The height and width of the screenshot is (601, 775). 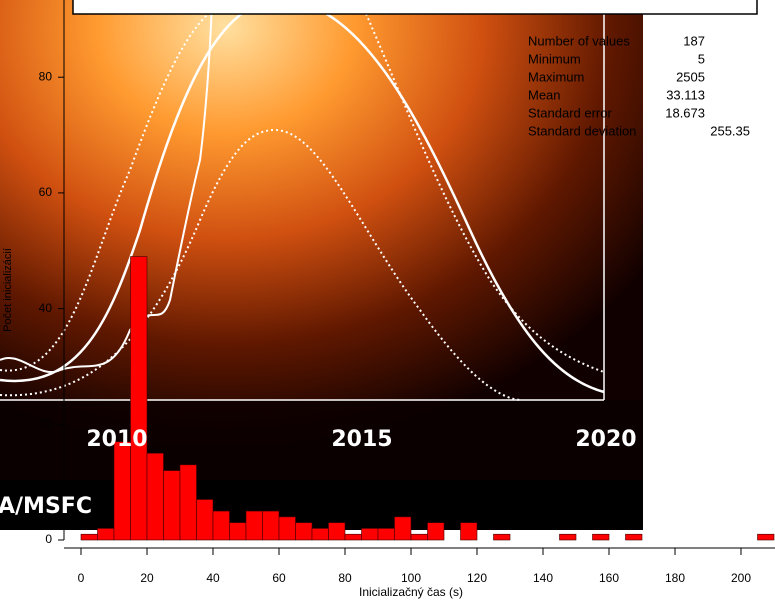 I want to click on y-tick-label: 0, so click(x=48, y=539).